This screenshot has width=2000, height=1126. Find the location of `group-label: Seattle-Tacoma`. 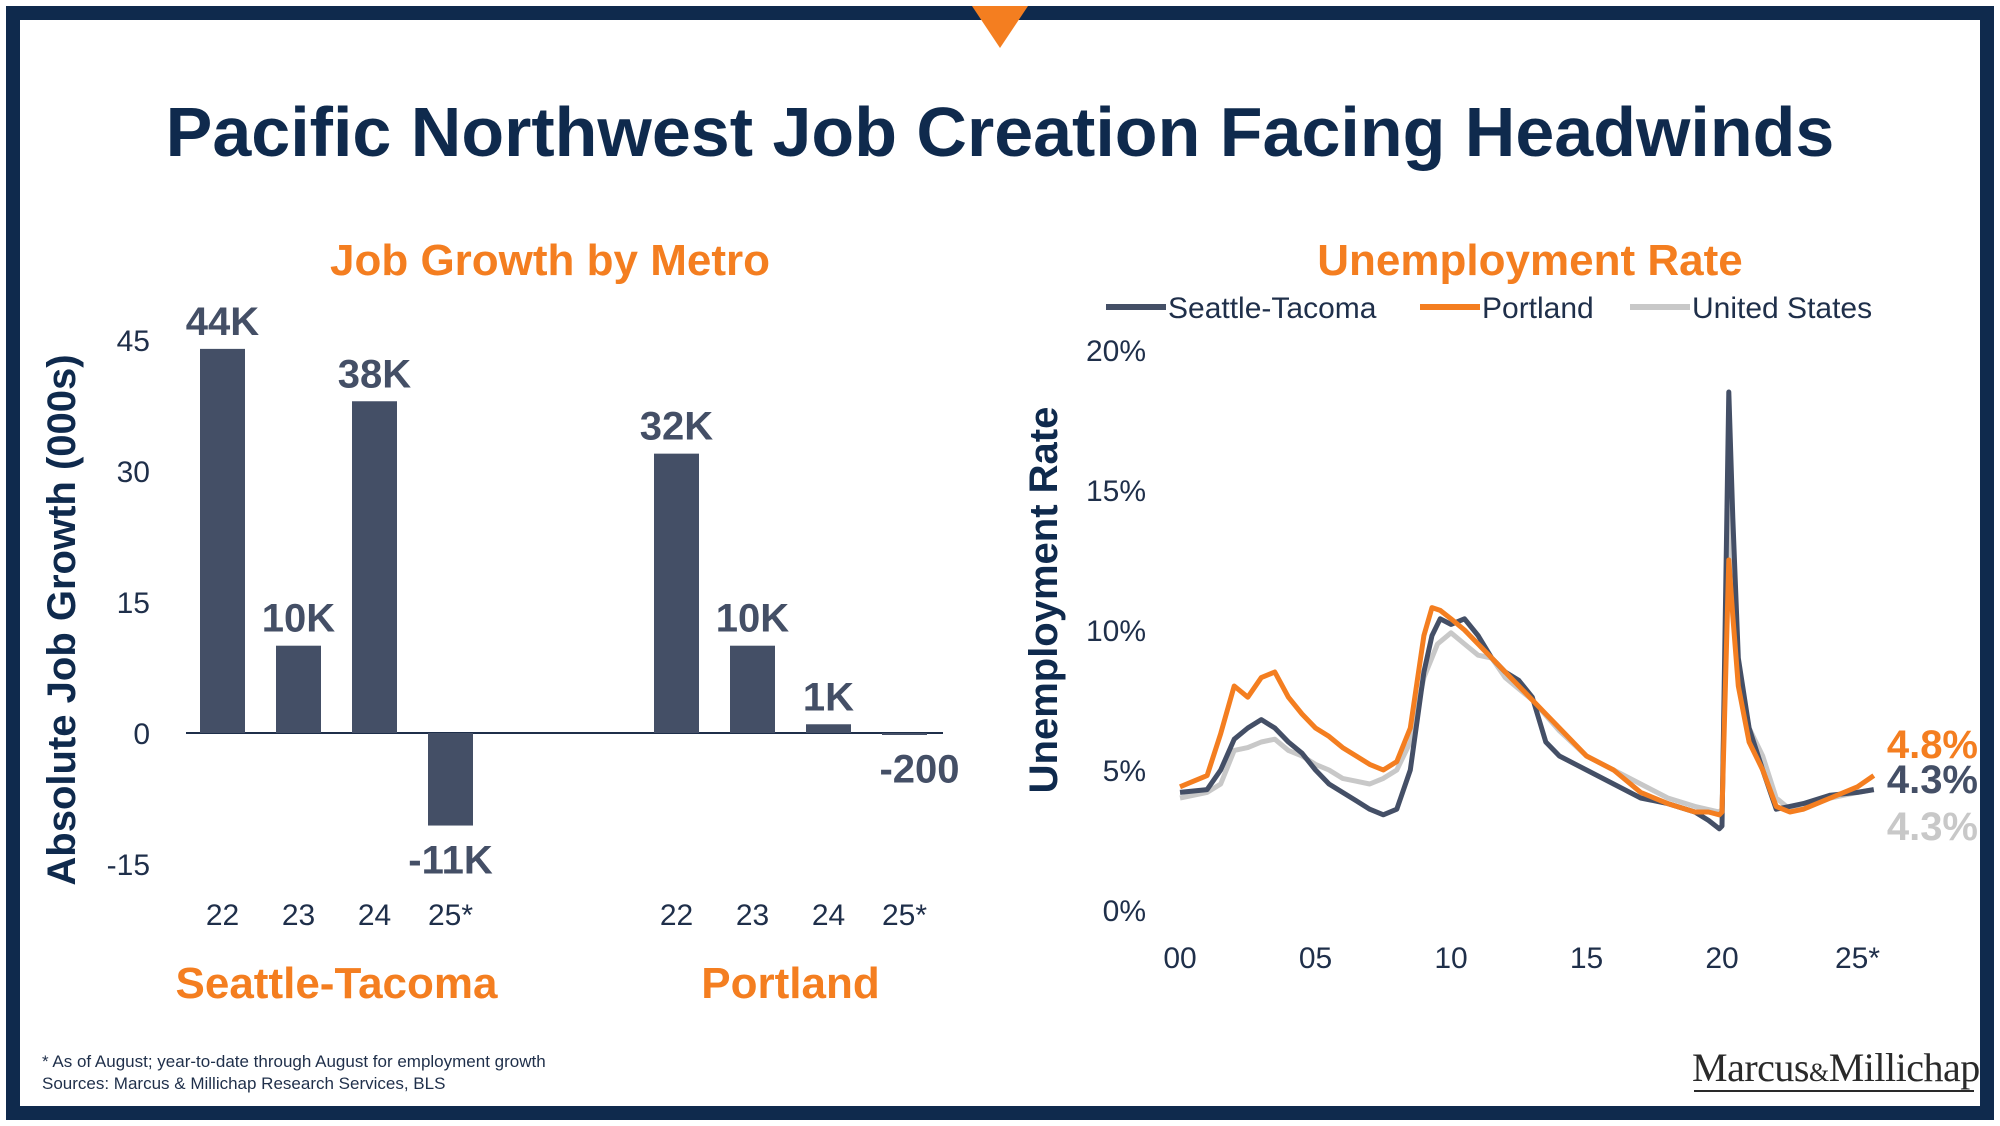

group-label: Seattle-Tacoma is located at coordinates (337, 983).